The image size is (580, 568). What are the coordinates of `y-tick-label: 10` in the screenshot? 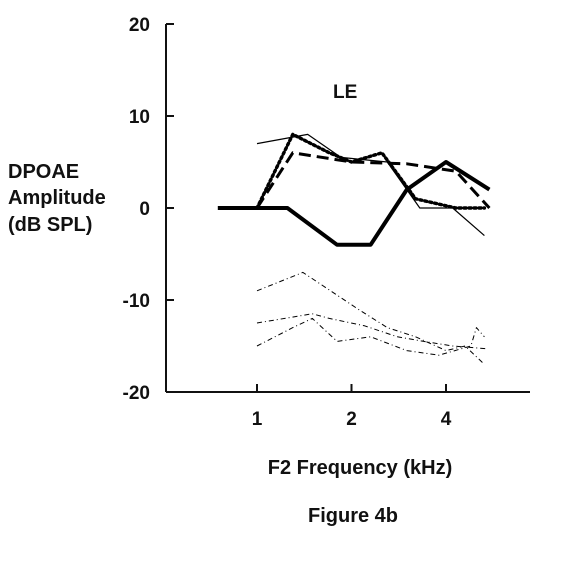 It's located at (139, 117).